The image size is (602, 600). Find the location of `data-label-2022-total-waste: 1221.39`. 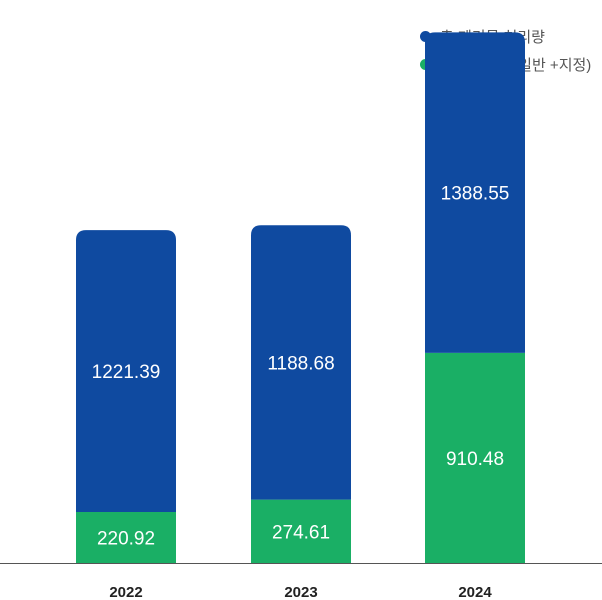

data-label-2022-total-waste: 1221.39 is located at coordinates (126, 372).